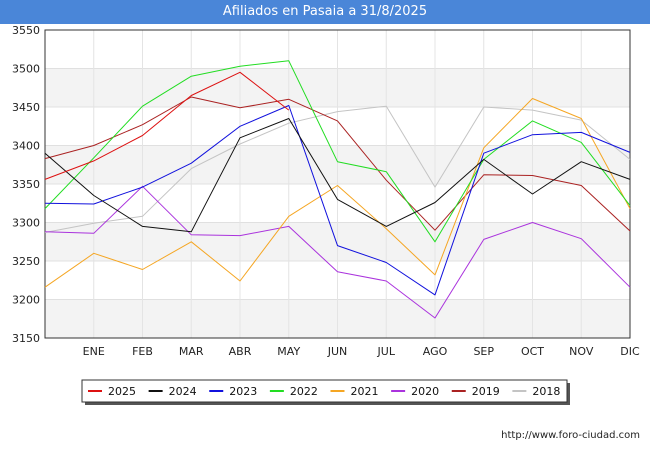 This screenshot has height=450, width=650. I want to click on x-tick-label: JUL, so click(386, 351).